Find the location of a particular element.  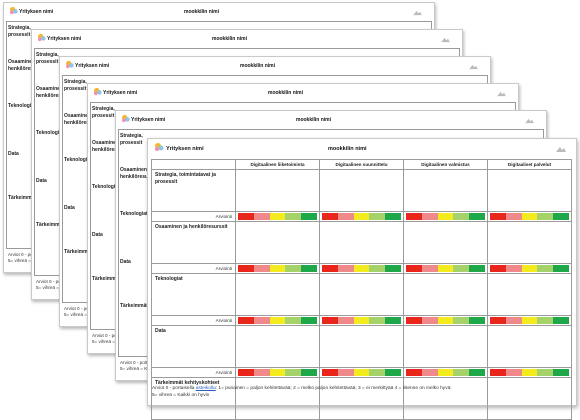

scale-link: asteikolla is located at coordinates (205, 388).